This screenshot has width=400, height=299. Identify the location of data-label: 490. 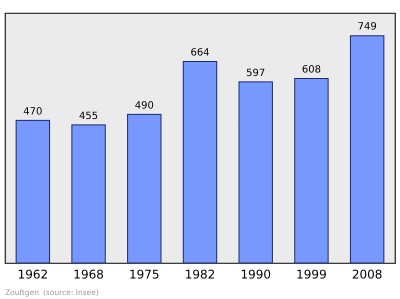
(144, 106).